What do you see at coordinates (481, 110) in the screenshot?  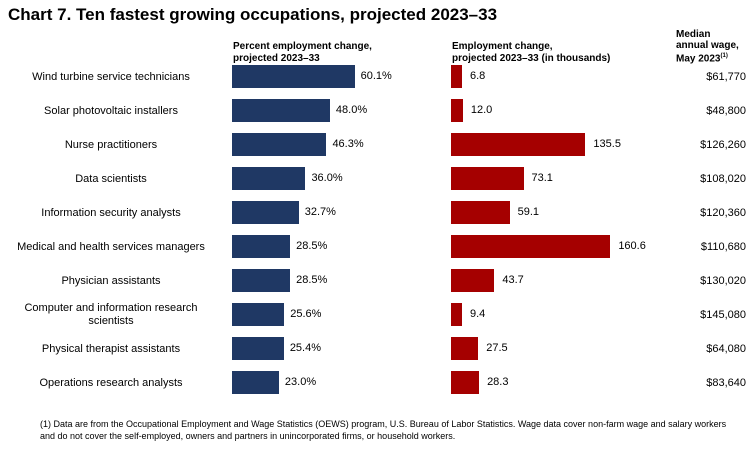 I see `employment-change-value: 12.0` at bounding box center [481, 110].